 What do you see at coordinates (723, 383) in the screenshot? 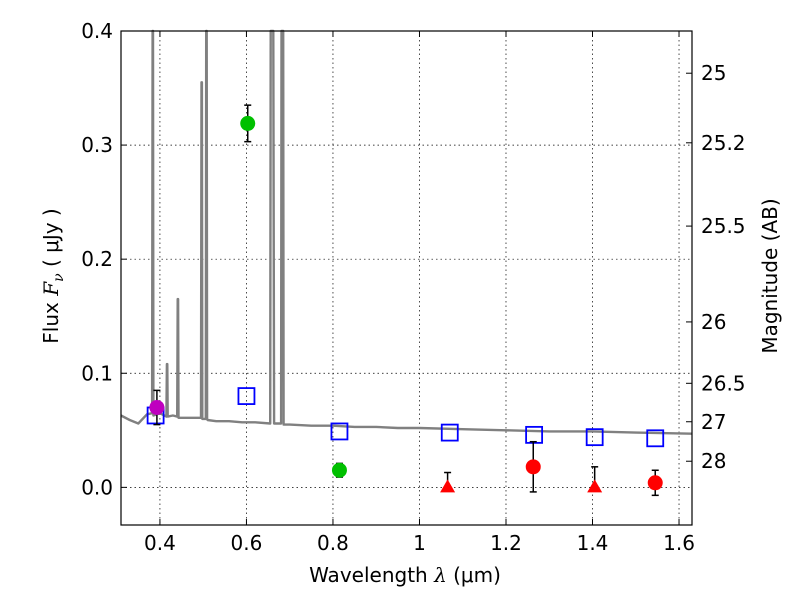
I see `magnitude-tick-label: 26.5` at bounding box center [723, 383].